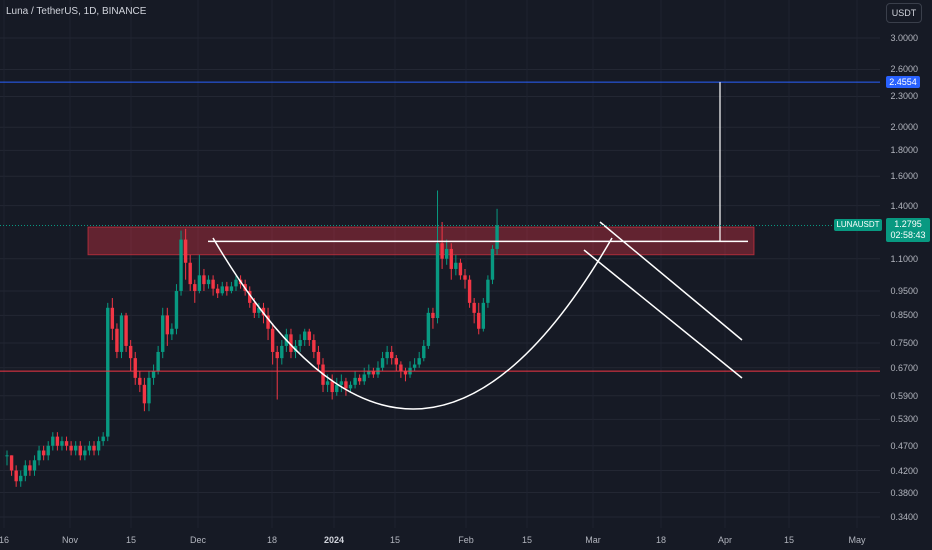  Describe the element at coordinates (708, 162) in the screenshot. I see `target-projection` at that location.